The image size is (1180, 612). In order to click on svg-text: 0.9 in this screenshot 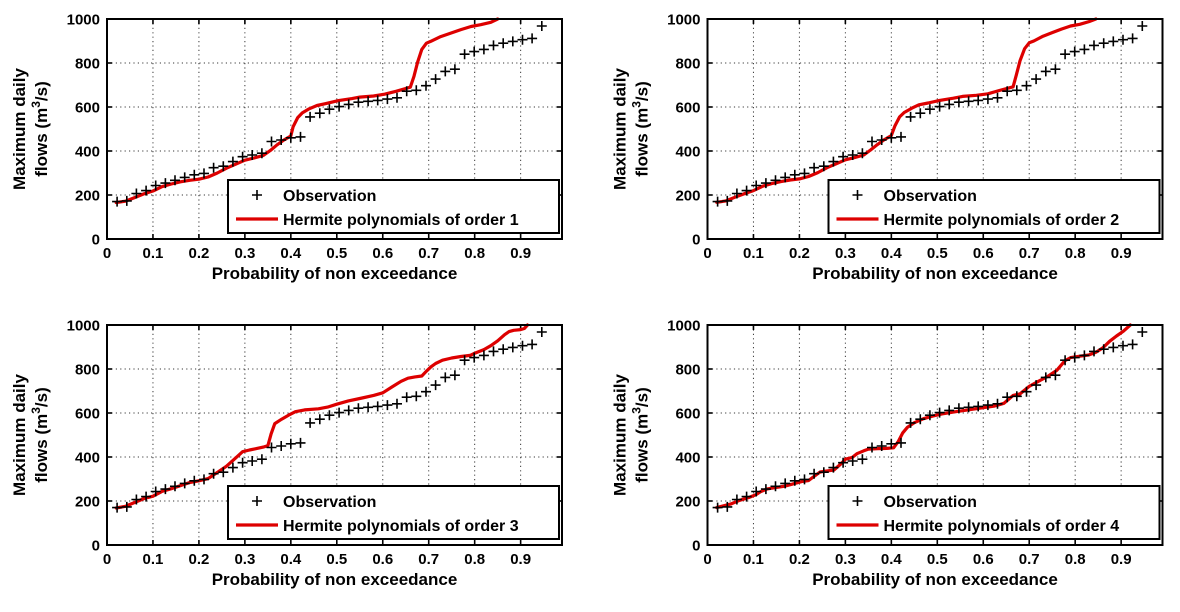, I will do `click(520, 559)`.